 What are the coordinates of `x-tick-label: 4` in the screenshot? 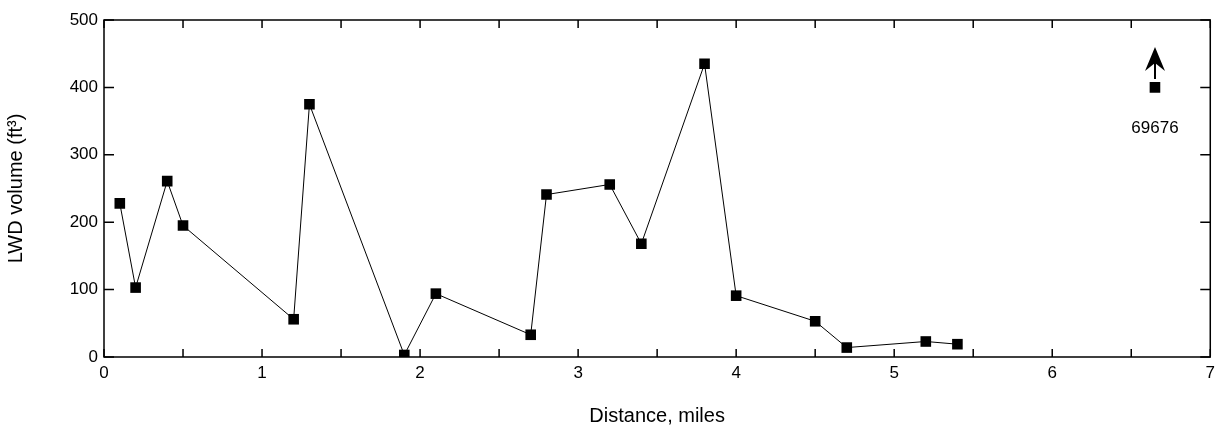 It's located at (736, 372).